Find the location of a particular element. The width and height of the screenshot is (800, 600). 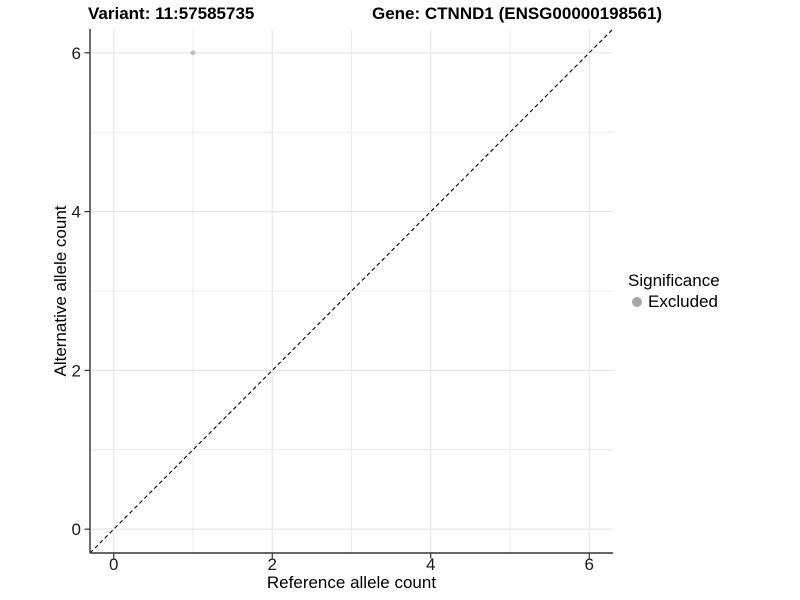

excluded-point-icon is located at coordinates (637, 302).